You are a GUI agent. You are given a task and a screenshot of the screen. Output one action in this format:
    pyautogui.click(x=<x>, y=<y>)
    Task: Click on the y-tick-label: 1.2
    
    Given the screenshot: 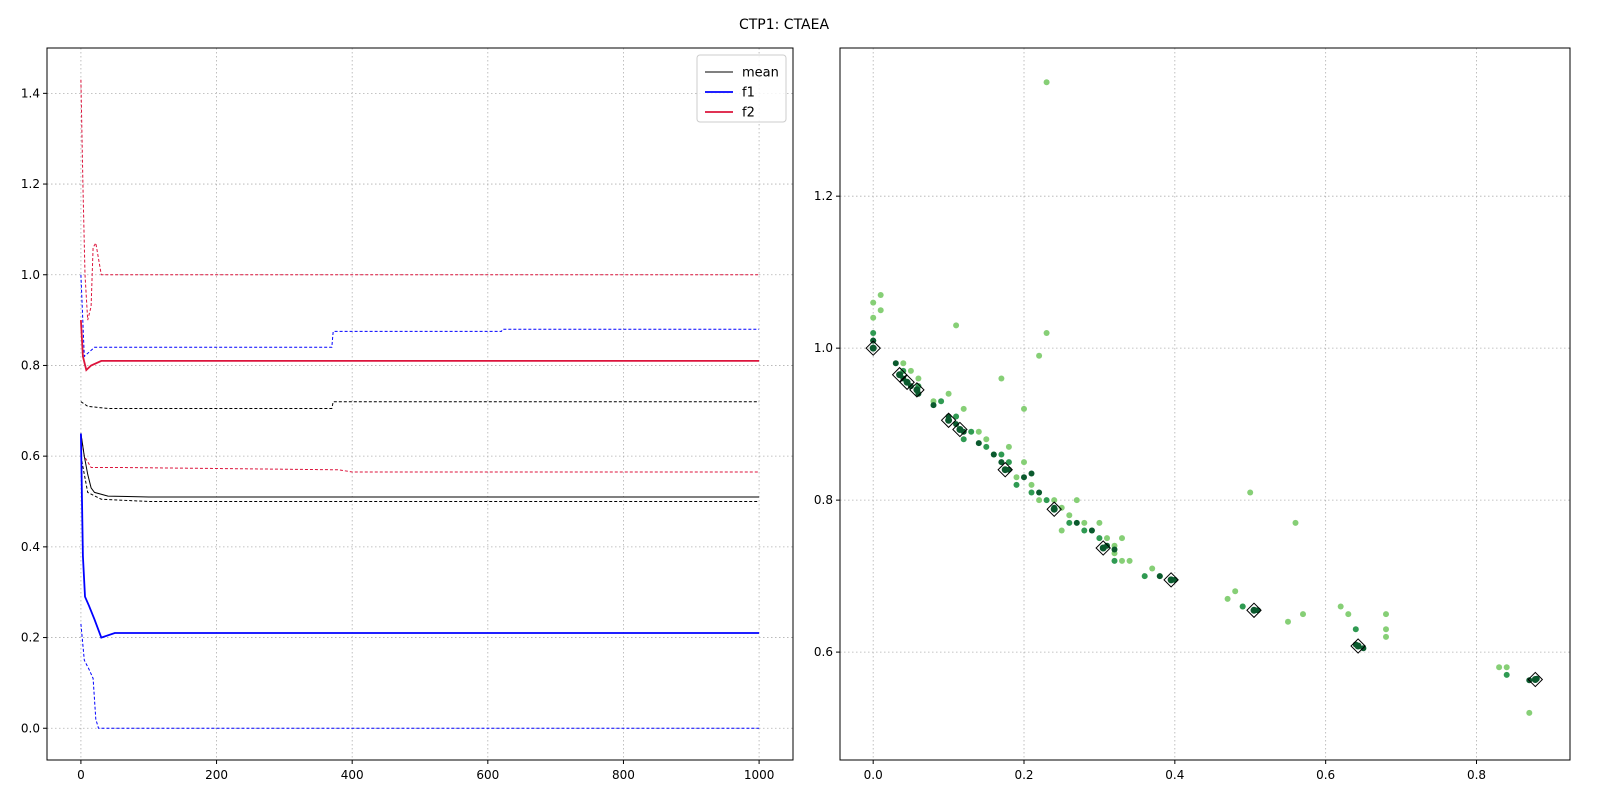 What is the action you would take?
    pyautogui.click(x=30, y=184)
    